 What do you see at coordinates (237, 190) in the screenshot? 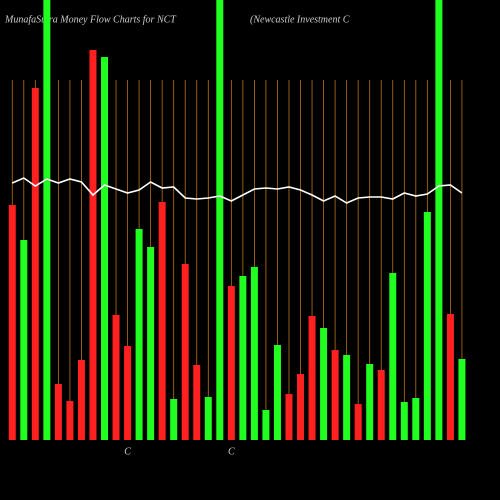
I see `money-flow-line` at bounding box center [237, 190].